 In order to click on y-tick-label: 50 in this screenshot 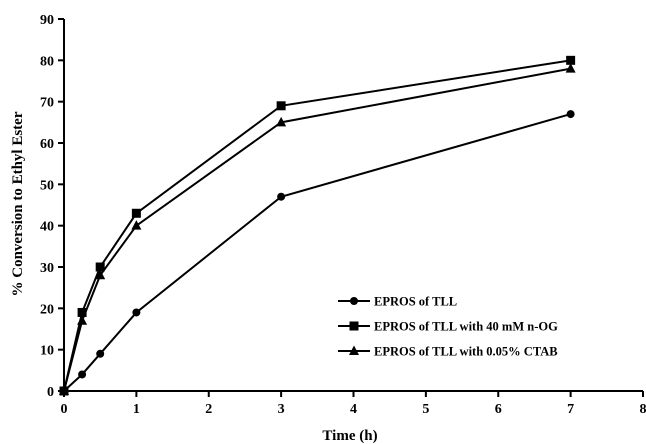, I will do `click(47, 185)`.